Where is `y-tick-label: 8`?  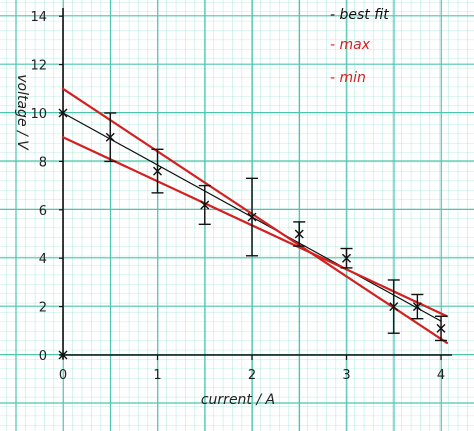 y-tick-label: 8 is located at coordinates (43, 162).